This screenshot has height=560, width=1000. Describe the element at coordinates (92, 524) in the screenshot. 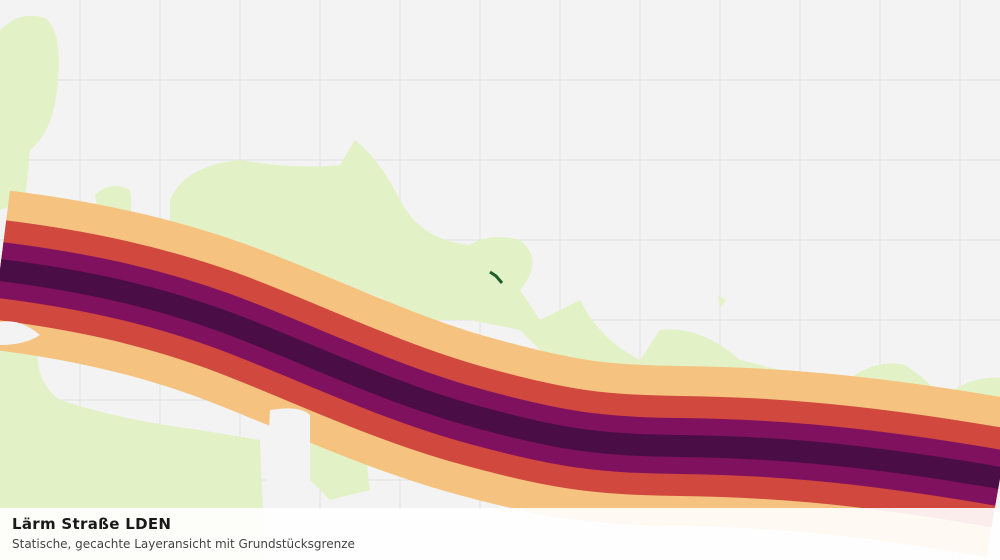

I see `map-title: Lärm Straße LDEN` at that location.